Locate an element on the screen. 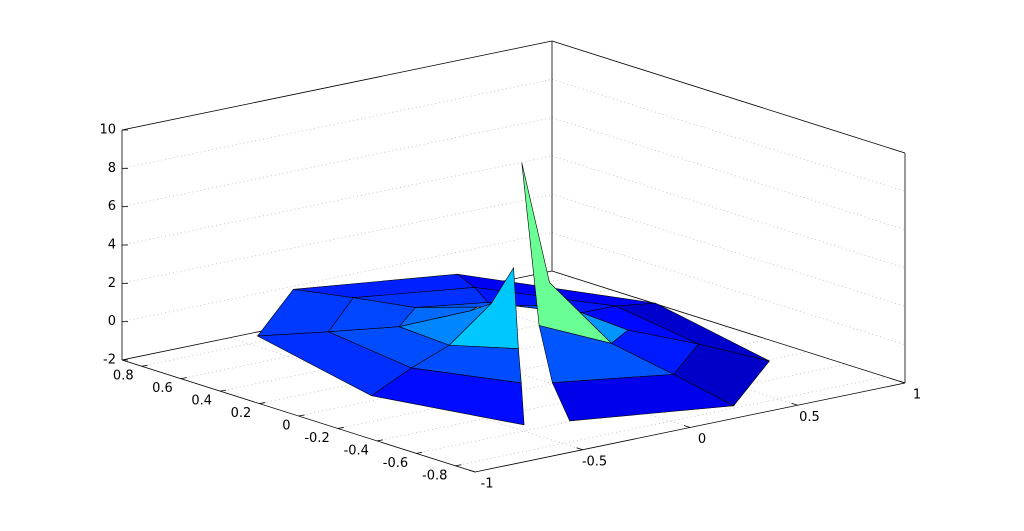 This screenshot has width=1024, height=531. y-tick-label: 0.6 is located at coordinates (162, 388).